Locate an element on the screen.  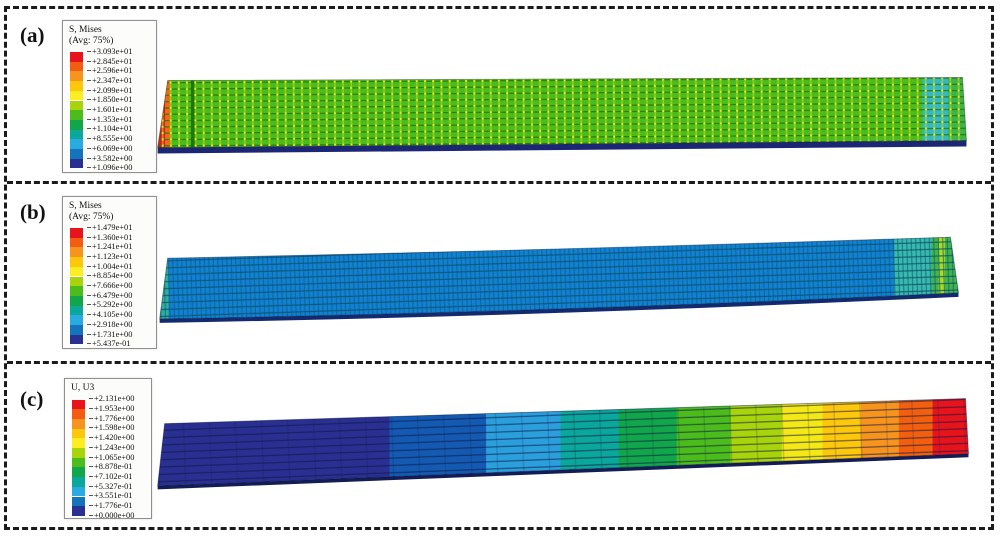
legend-tick-value: +1.123e+01 is located at coordinates (109, 257).